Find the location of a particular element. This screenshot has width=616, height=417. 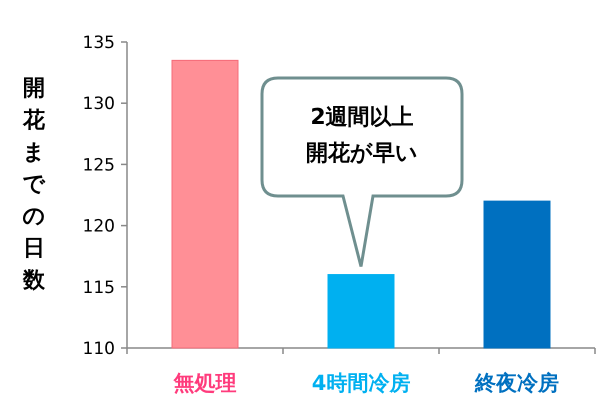

x-tick-label: 4時間冷房 is located at coordinates (361, 383).